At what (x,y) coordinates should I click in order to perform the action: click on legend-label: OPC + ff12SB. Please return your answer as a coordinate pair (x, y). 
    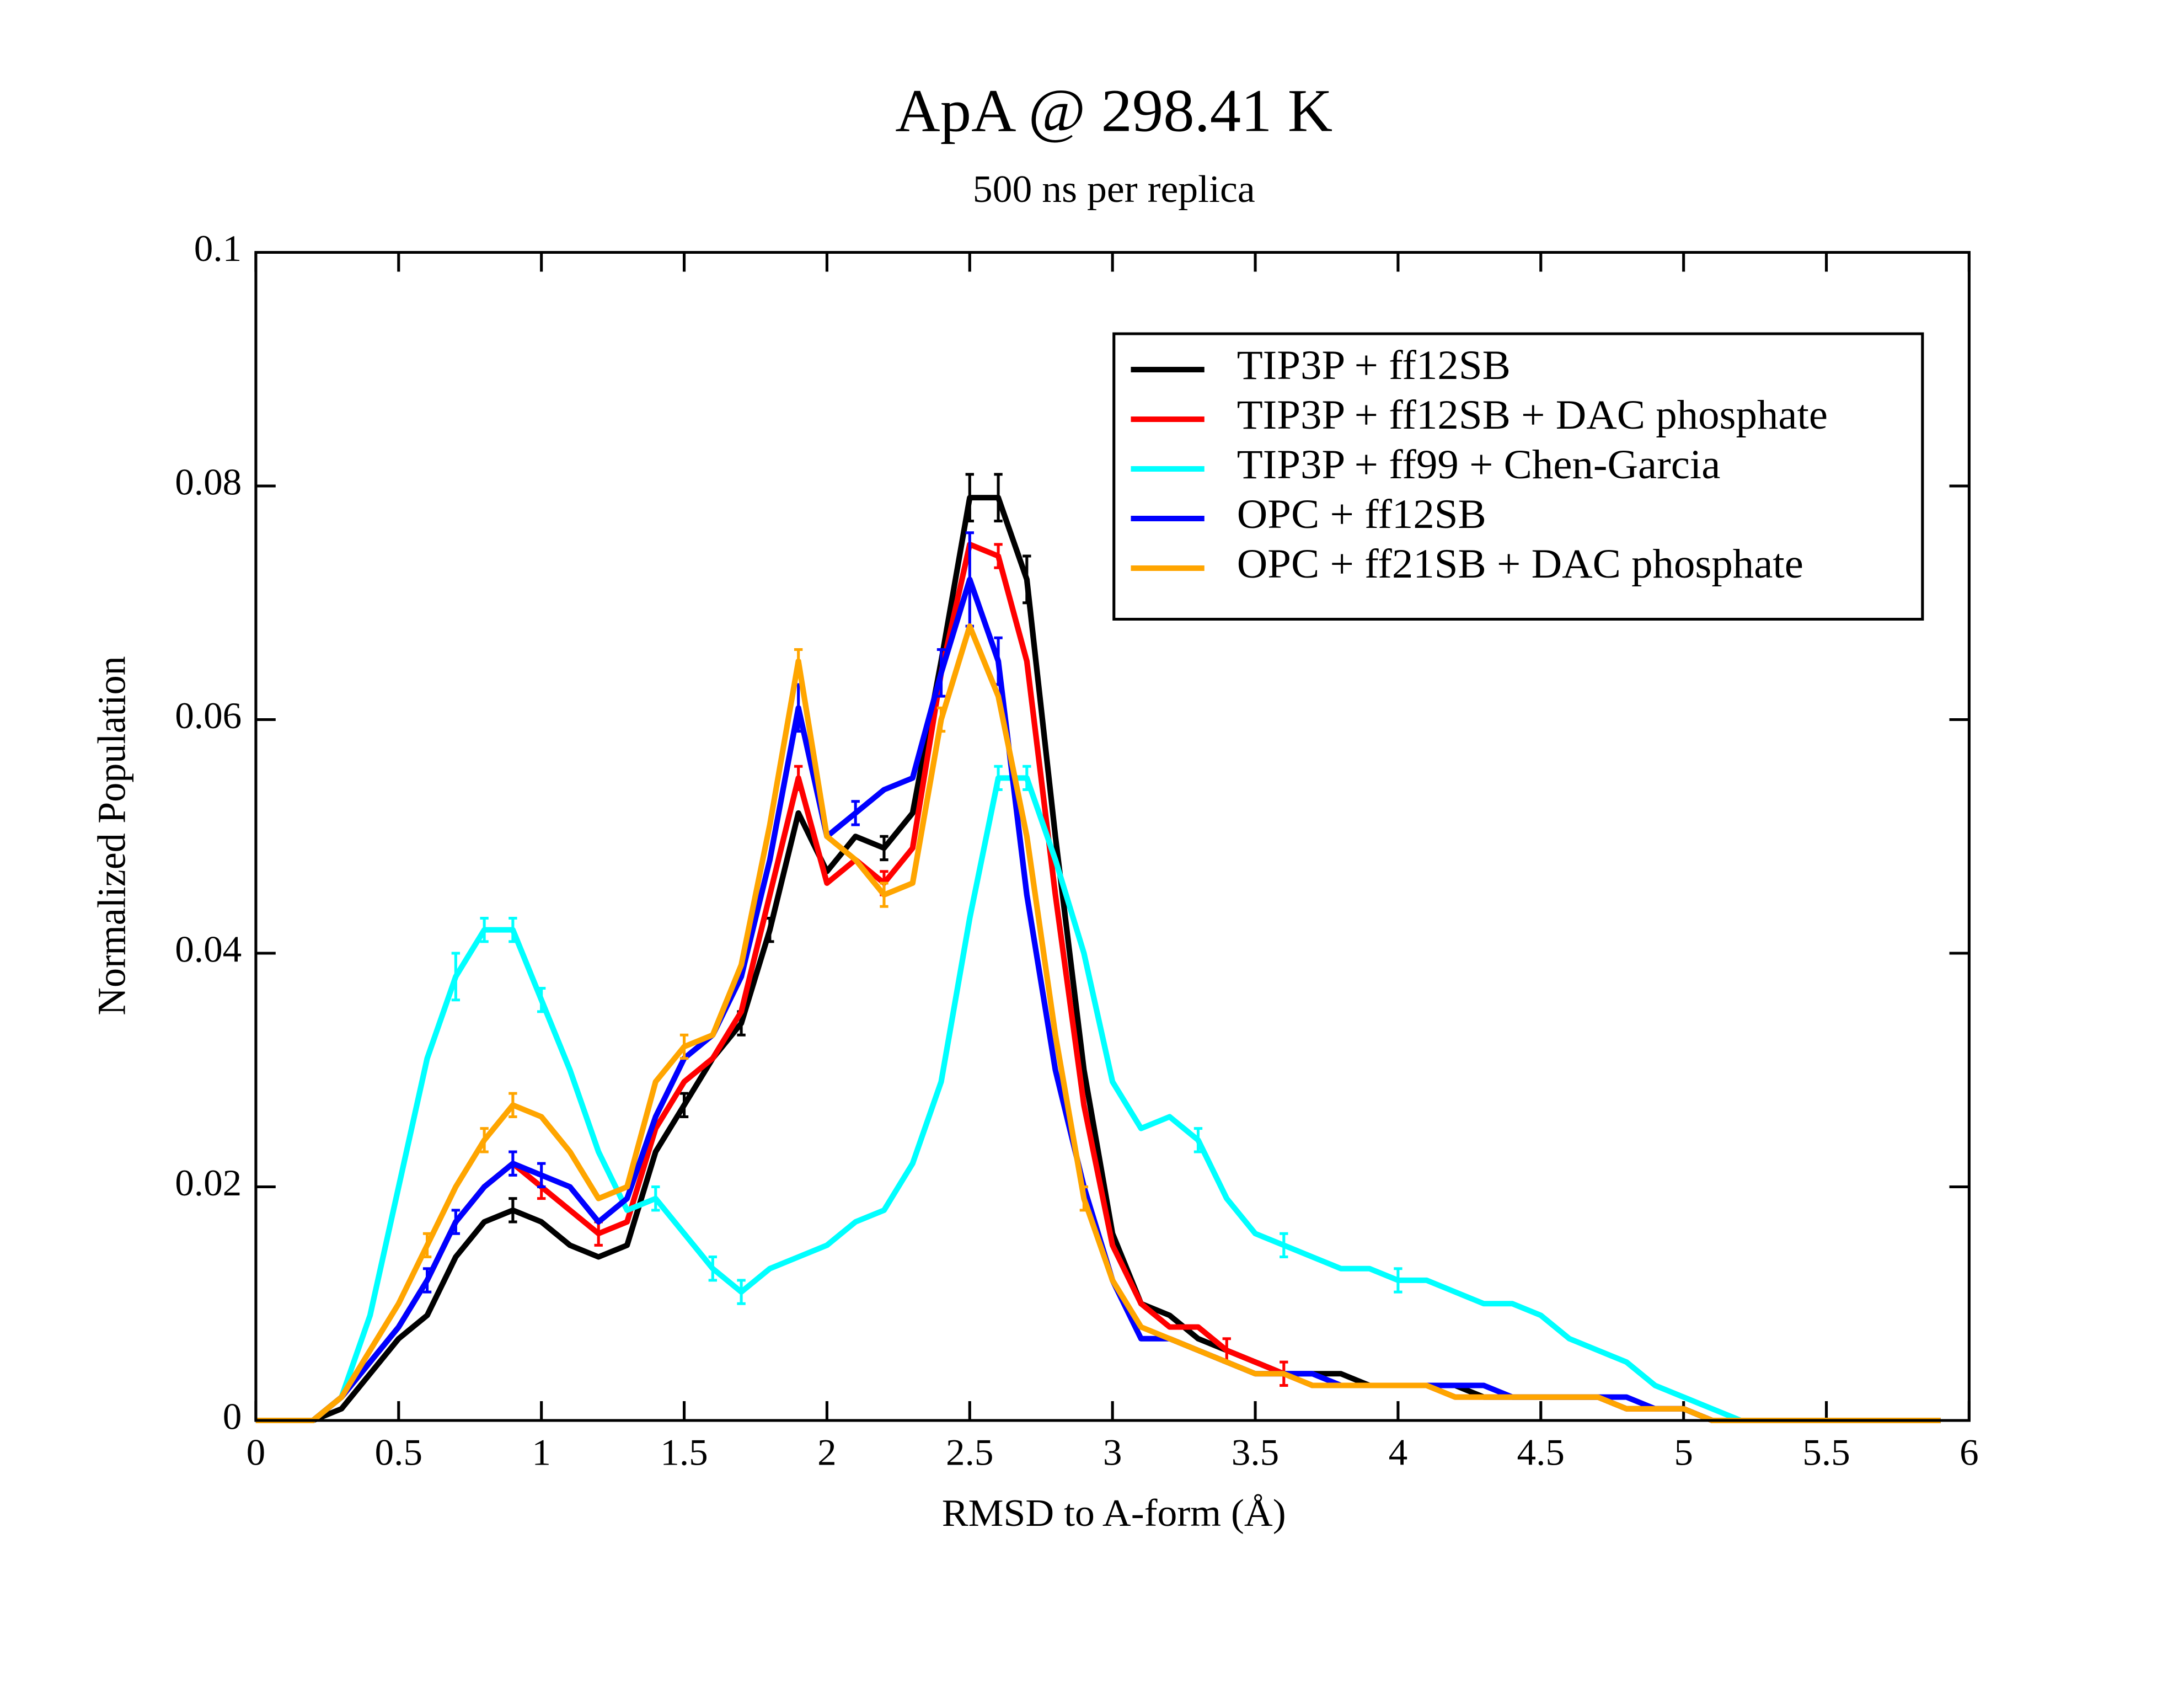
    Looking at the image, I should click on (1361, 514).